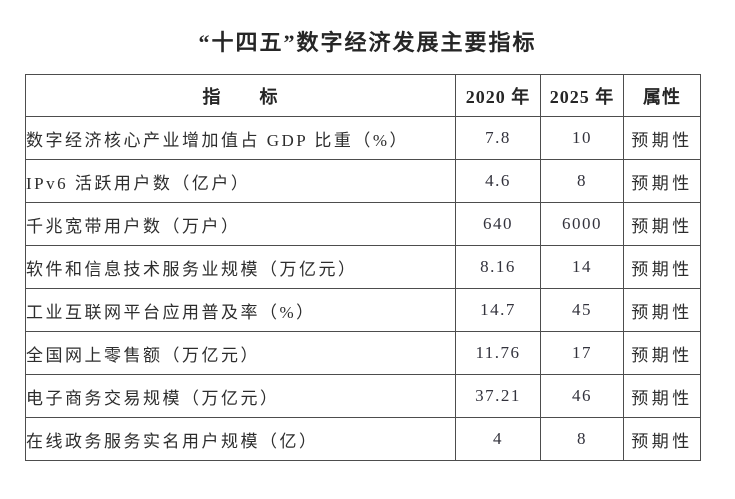 Image resolution: width=735 pixels, height=499 pixels. I want to click on header-2025: 2025 年, so click(582, 95).